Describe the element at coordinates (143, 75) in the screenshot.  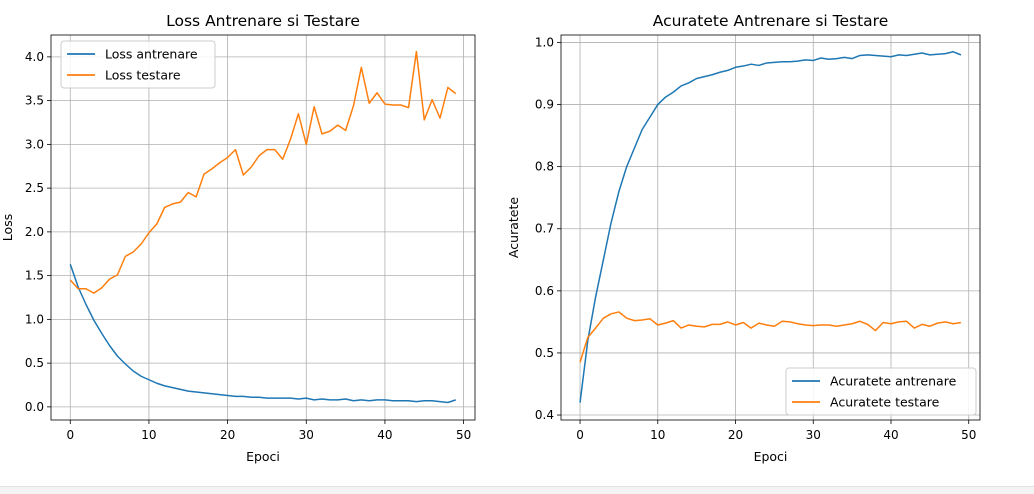
I see `legend-label: Loss testare` at that location.